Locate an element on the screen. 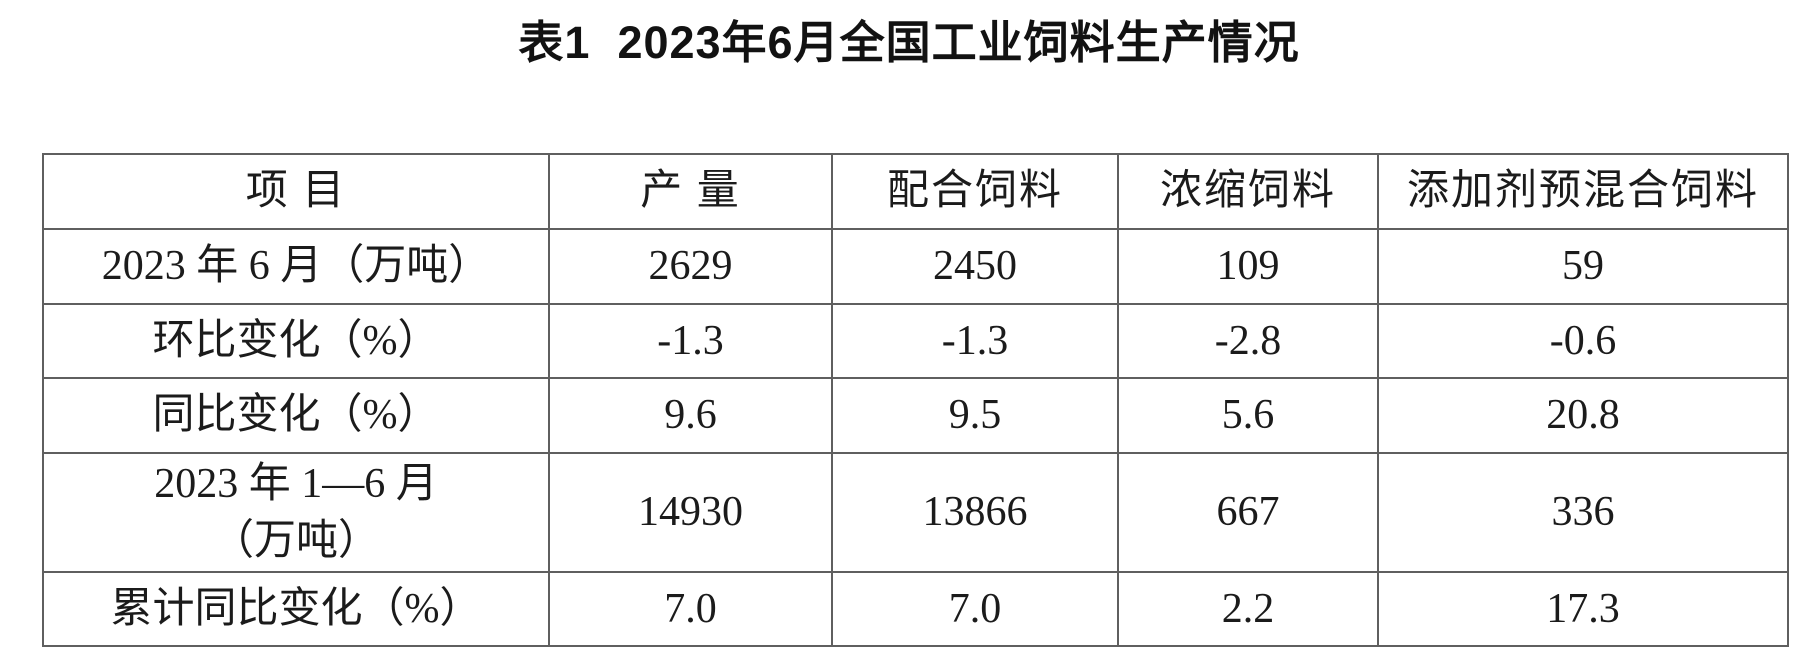 The image size is (1818, 665). column-header-additive: 添加剂预混合饲料 is located at coordinates (1583, 191).